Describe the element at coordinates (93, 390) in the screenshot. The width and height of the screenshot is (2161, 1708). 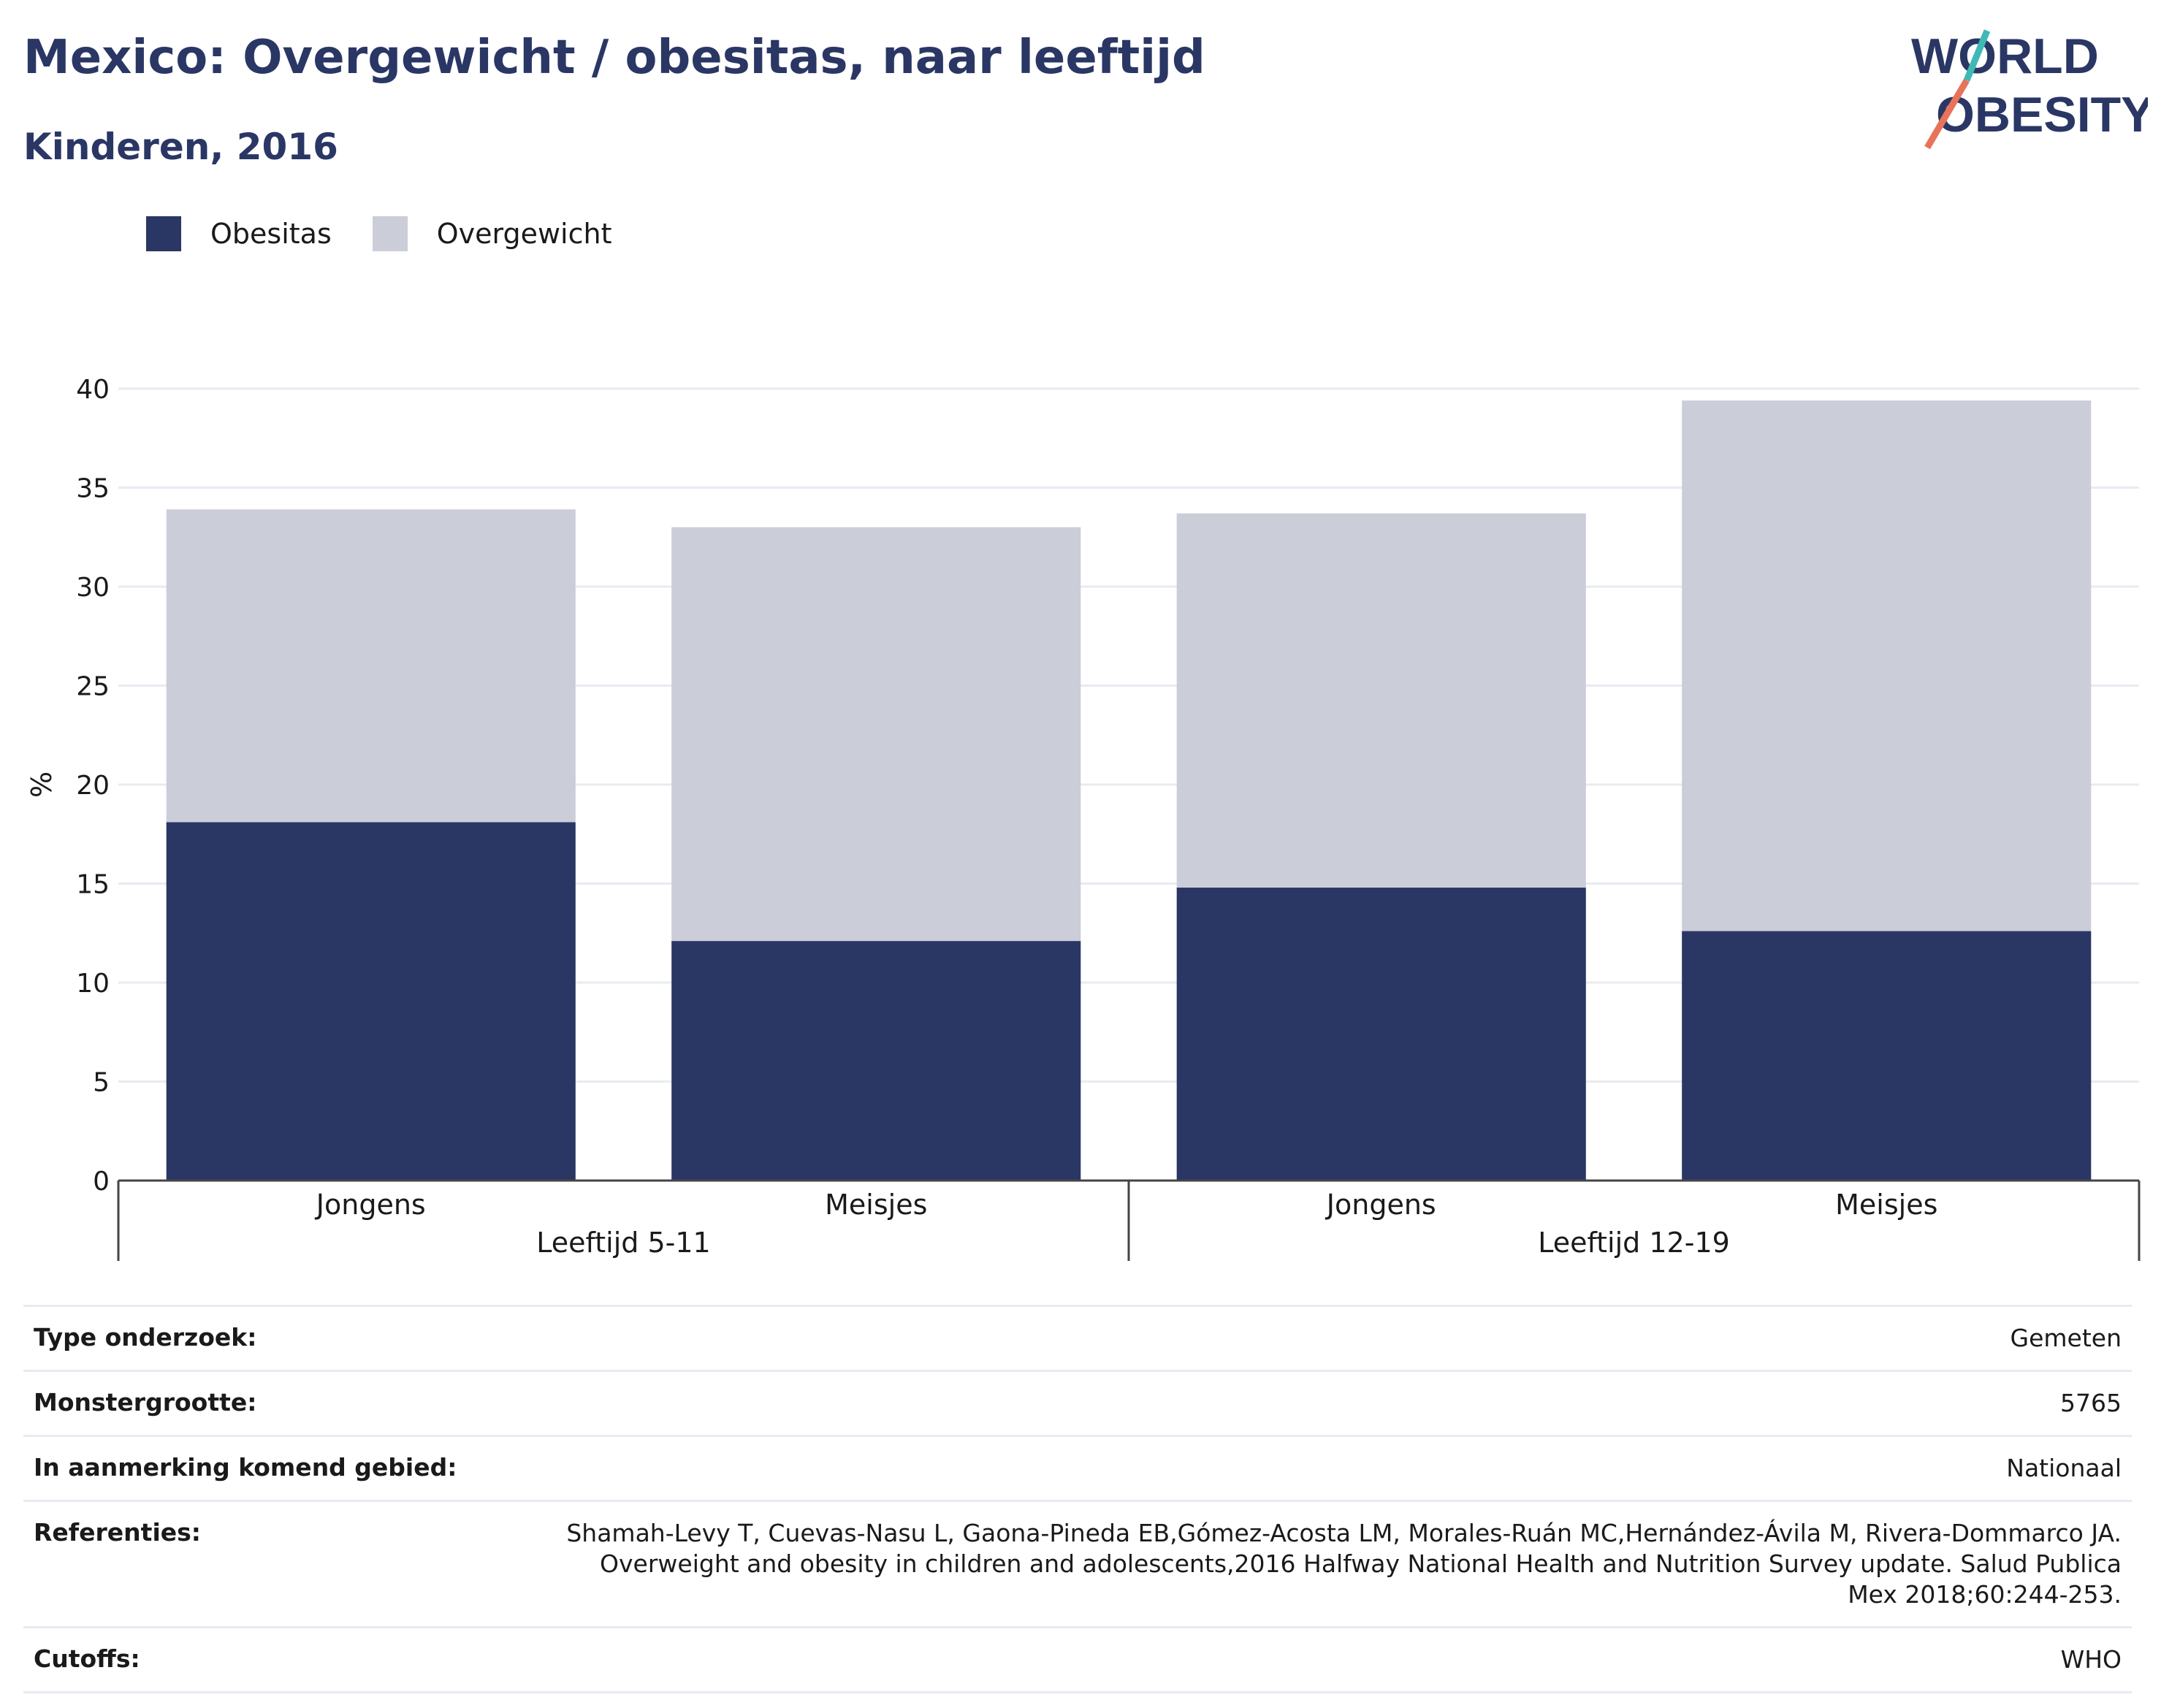
I see `y-tick-label: 40` at that location.